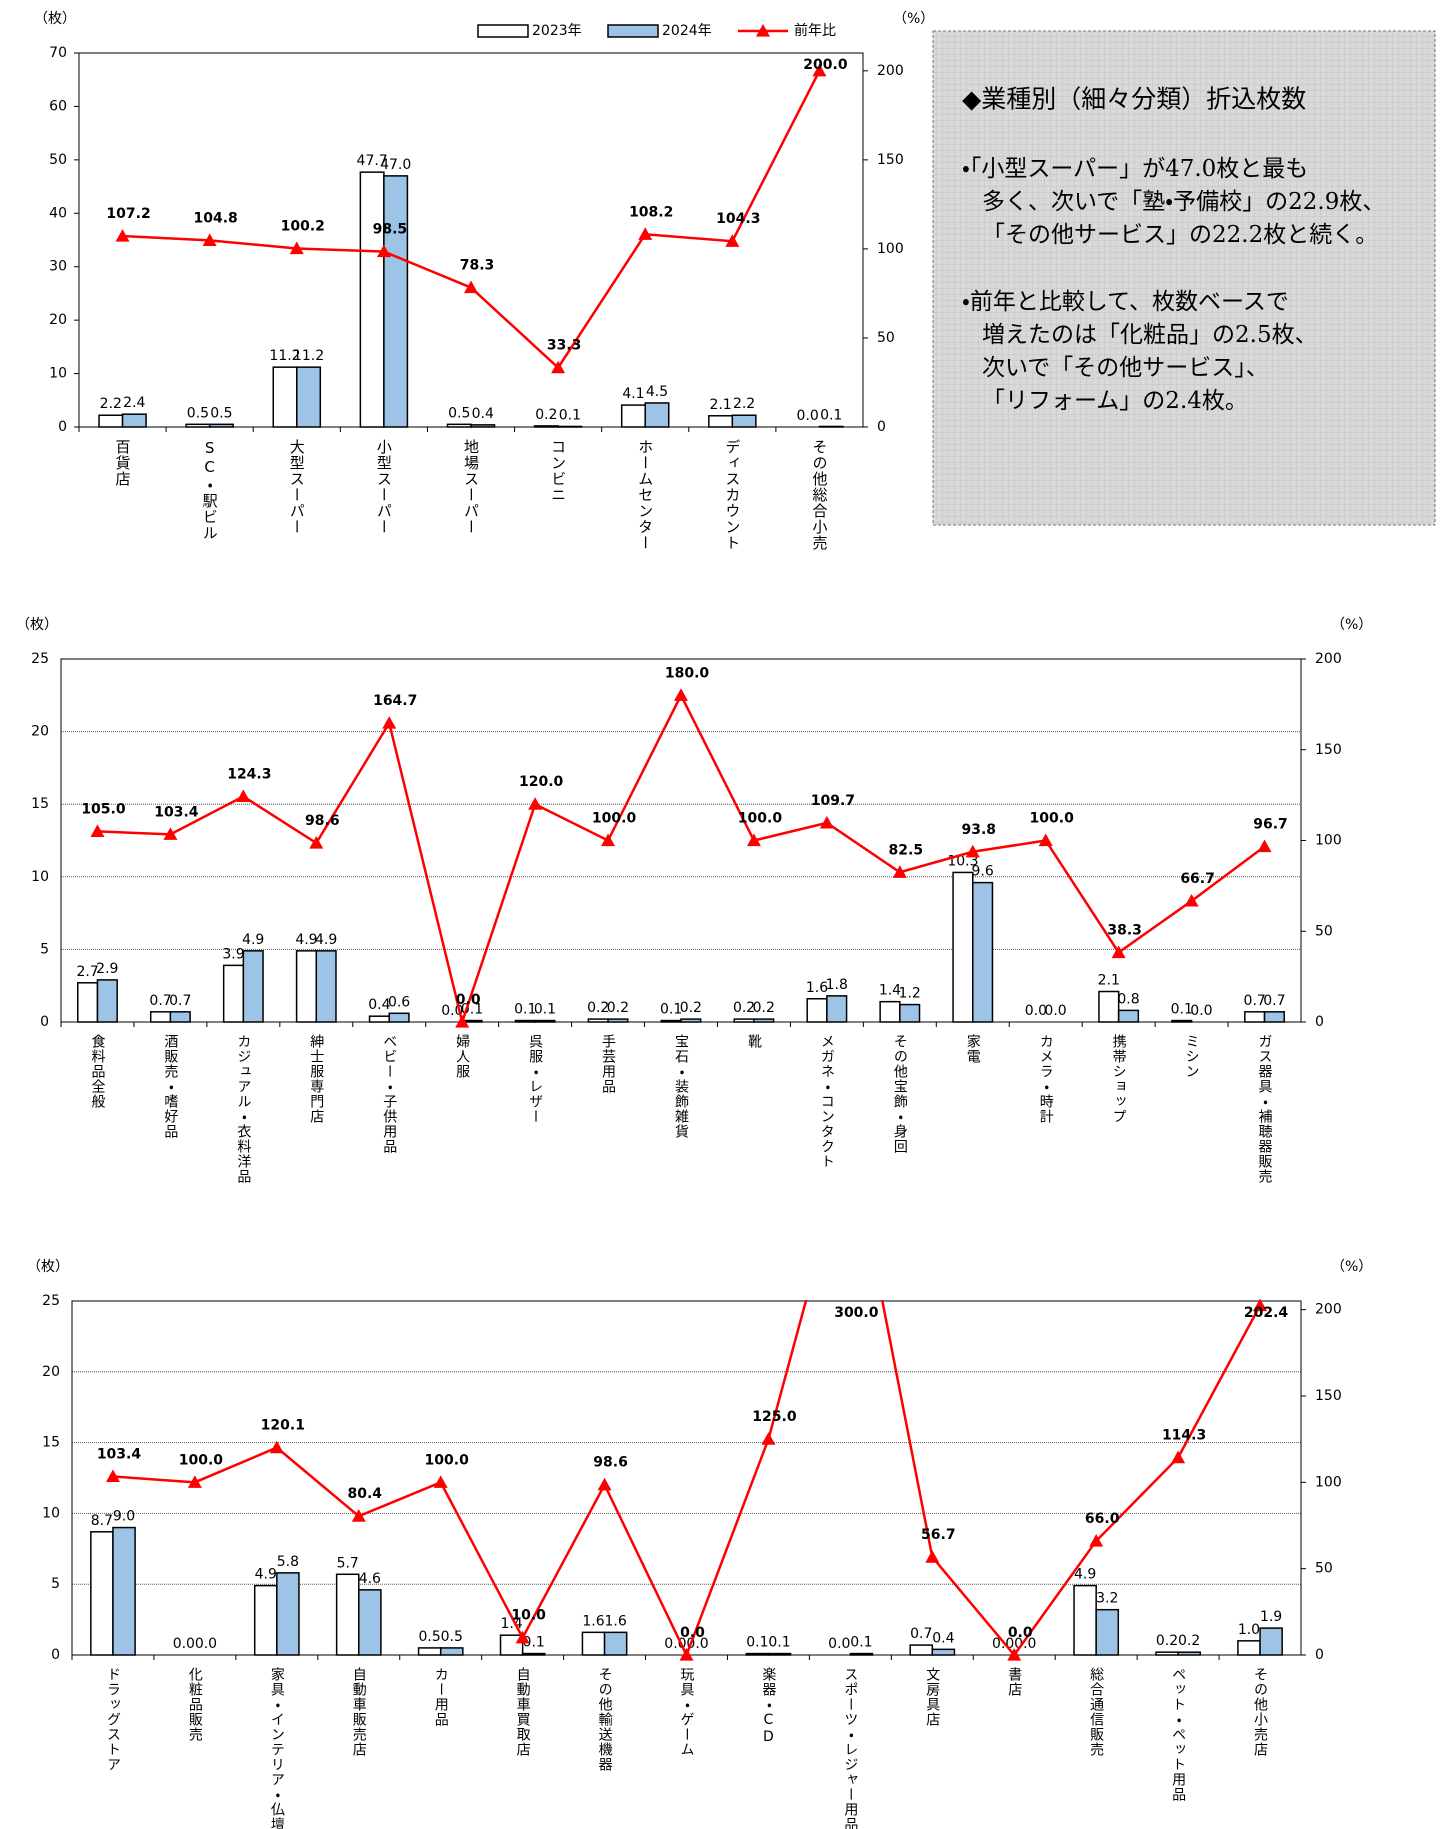  Describe the element at coordinates (827, 1101) in the screenshot. I see `x-tick-label: メガネ・コンタクト` at that location.